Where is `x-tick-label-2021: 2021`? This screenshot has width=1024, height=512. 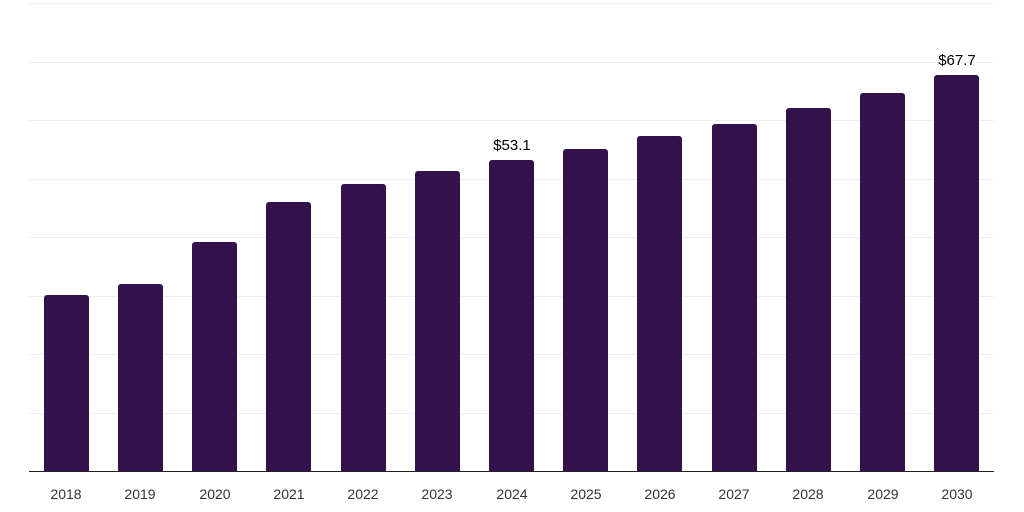 x-tick-label-2021: 2021 is located at coordinates (289, 494).